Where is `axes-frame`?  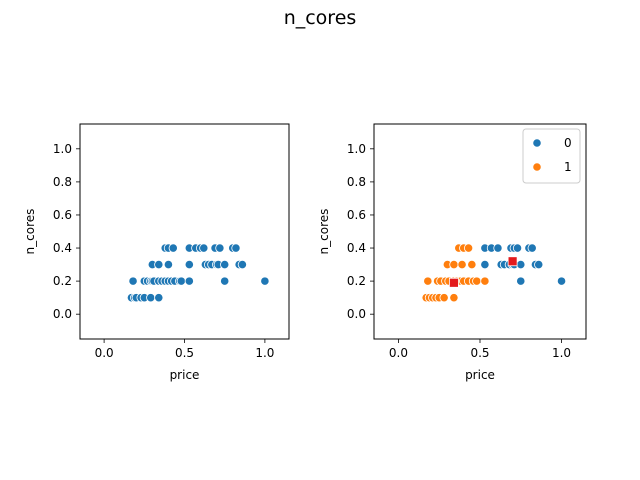 axes-frame is located at coordinates (184, 231).